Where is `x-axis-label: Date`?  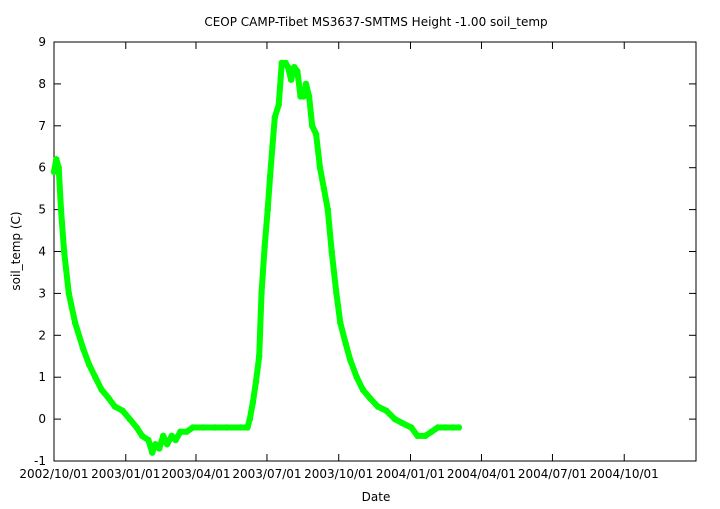 x-axis-label: Date is located at coordinates (376, 497).